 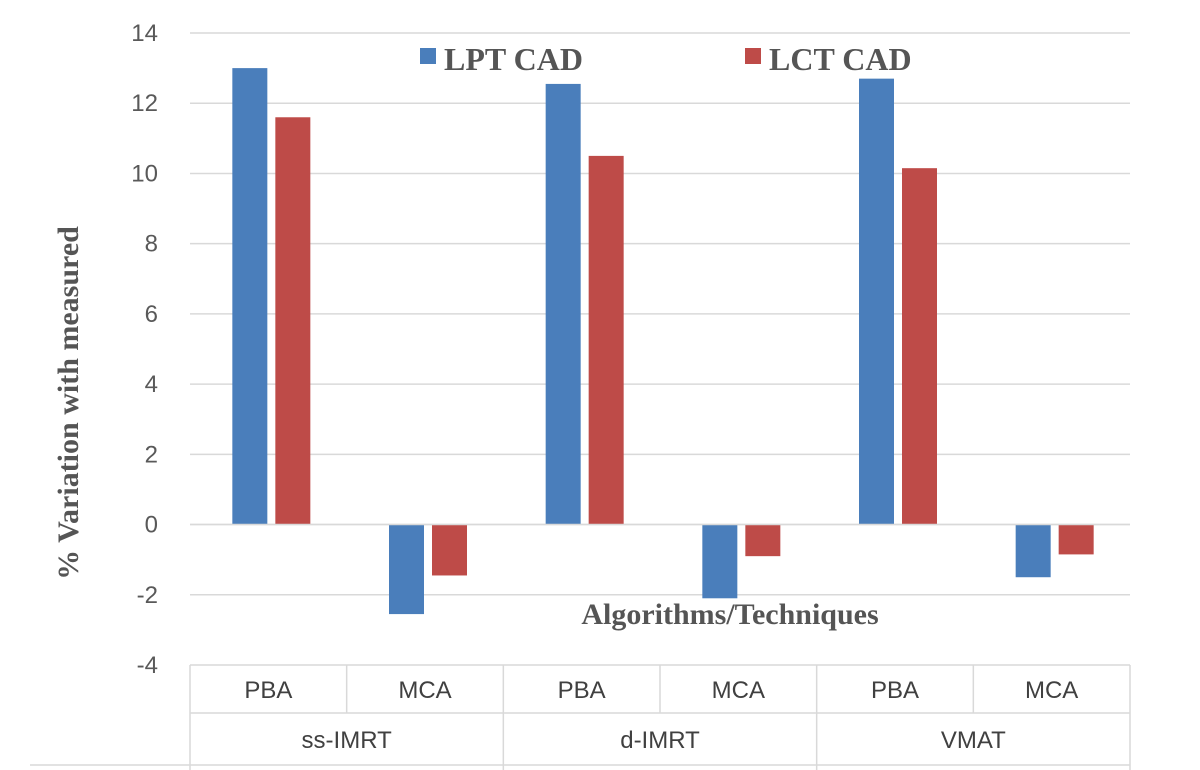 I want to click on y-axis-ticks: 14 12 10 8 6 4 2 0 -2 -4, so click(x=144, y=349).